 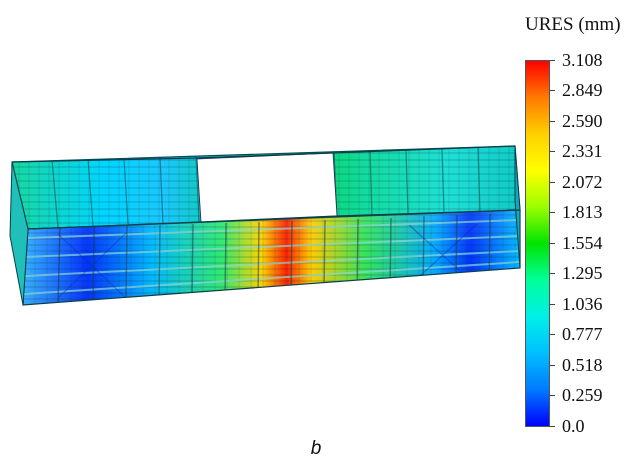 I want to click on legend-label: 1.036, so click(x=582, y=304).